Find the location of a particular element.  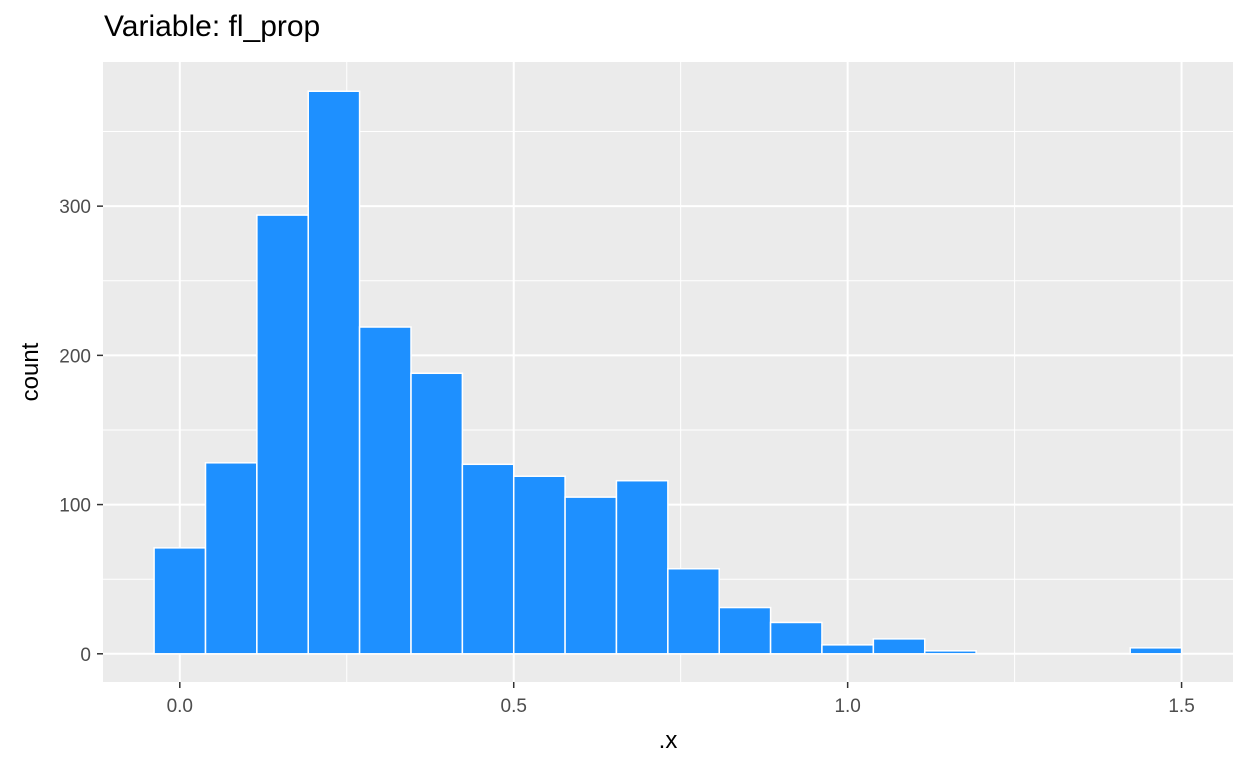

y-tick-label: 0 is located at coordinates (85, 655).